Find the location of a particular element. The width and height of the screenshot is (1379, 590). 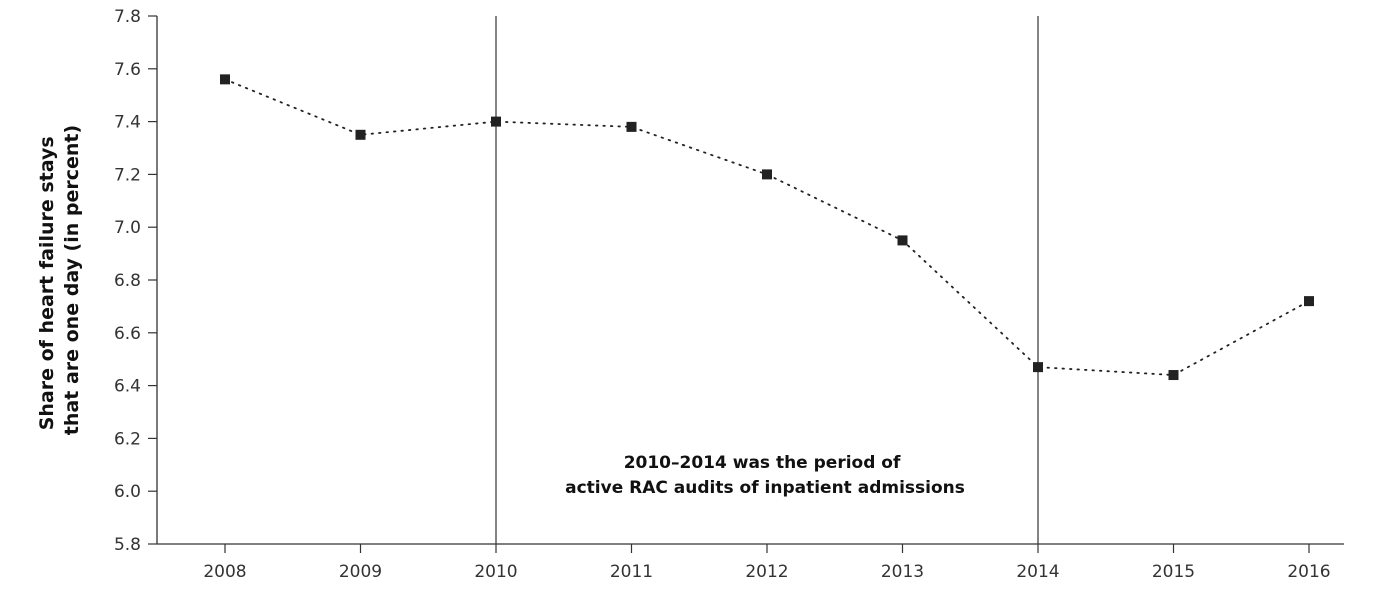

x-tick-label: 2011 is located at coordinates (631, 572).